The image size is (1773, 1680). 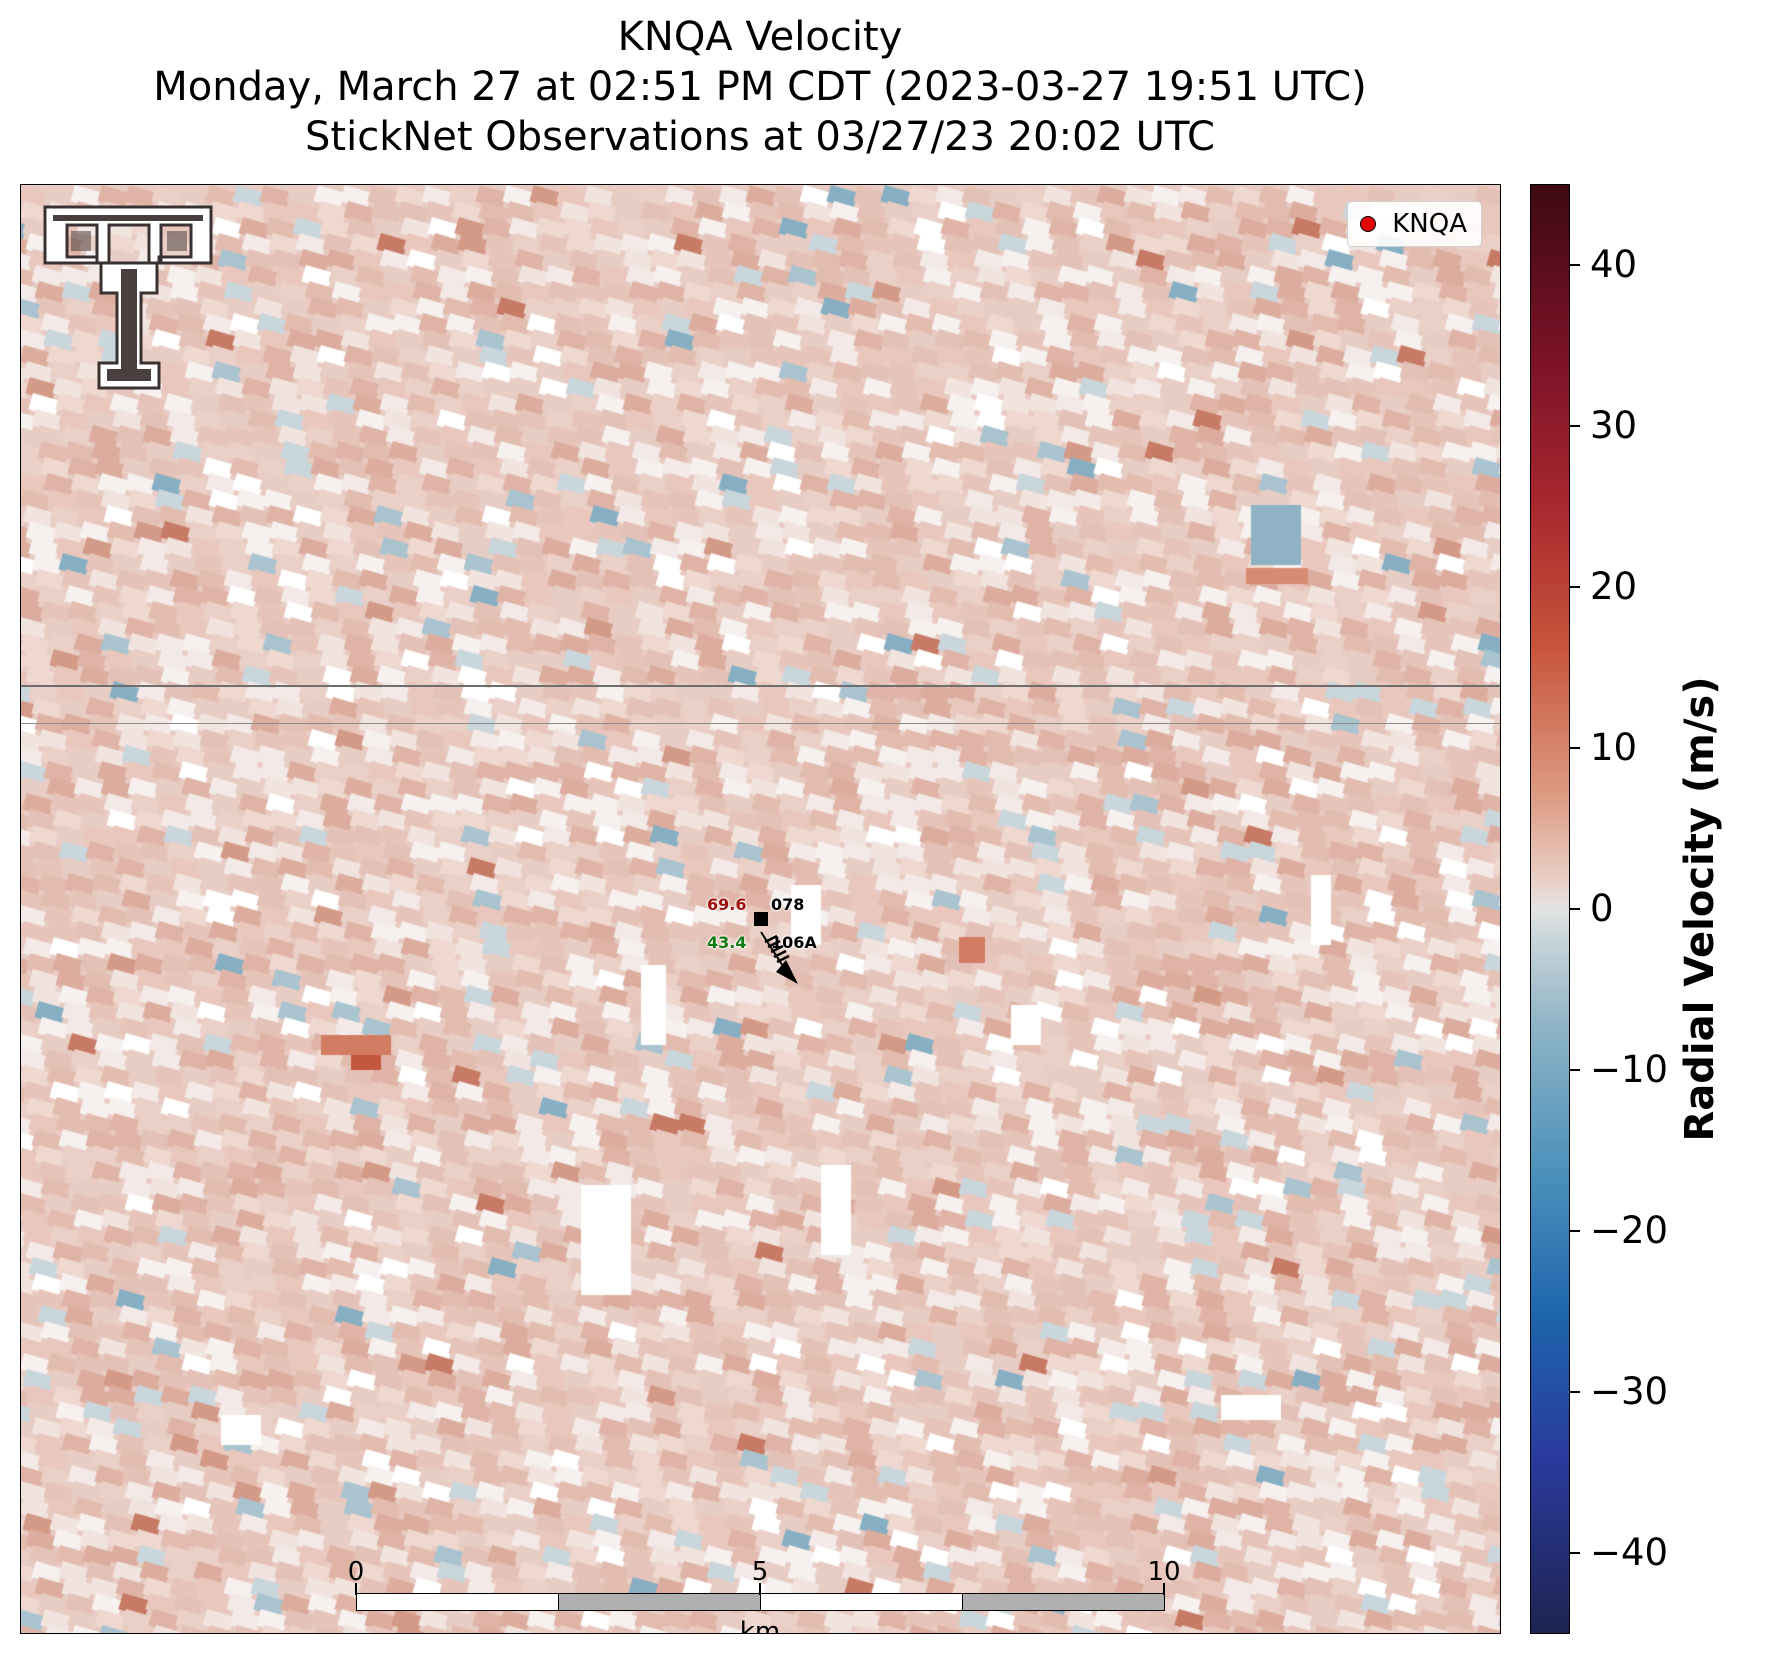 I want to click on colorbar-tick-label: −30, so click(x=1629, y=1392).